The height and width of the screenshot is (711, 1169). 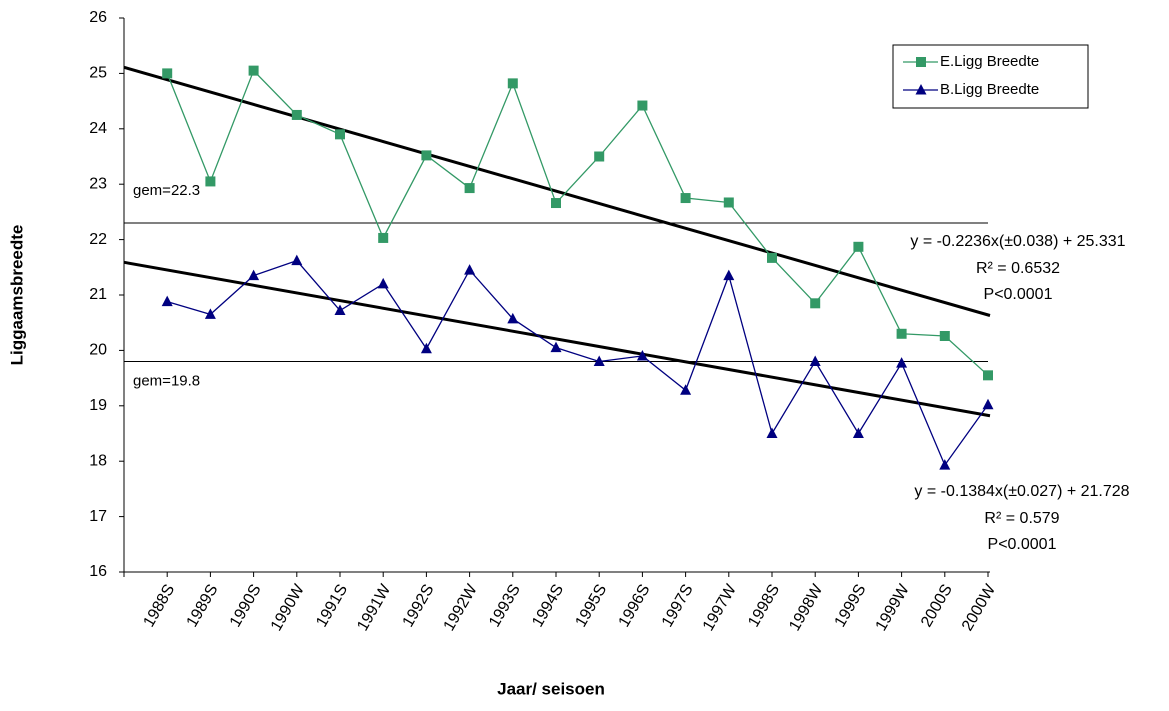 What do you see at coordinates (591, 606) in the screenshot?
I see `x-tick-label: 1995S` at bounding box center [591, 606].